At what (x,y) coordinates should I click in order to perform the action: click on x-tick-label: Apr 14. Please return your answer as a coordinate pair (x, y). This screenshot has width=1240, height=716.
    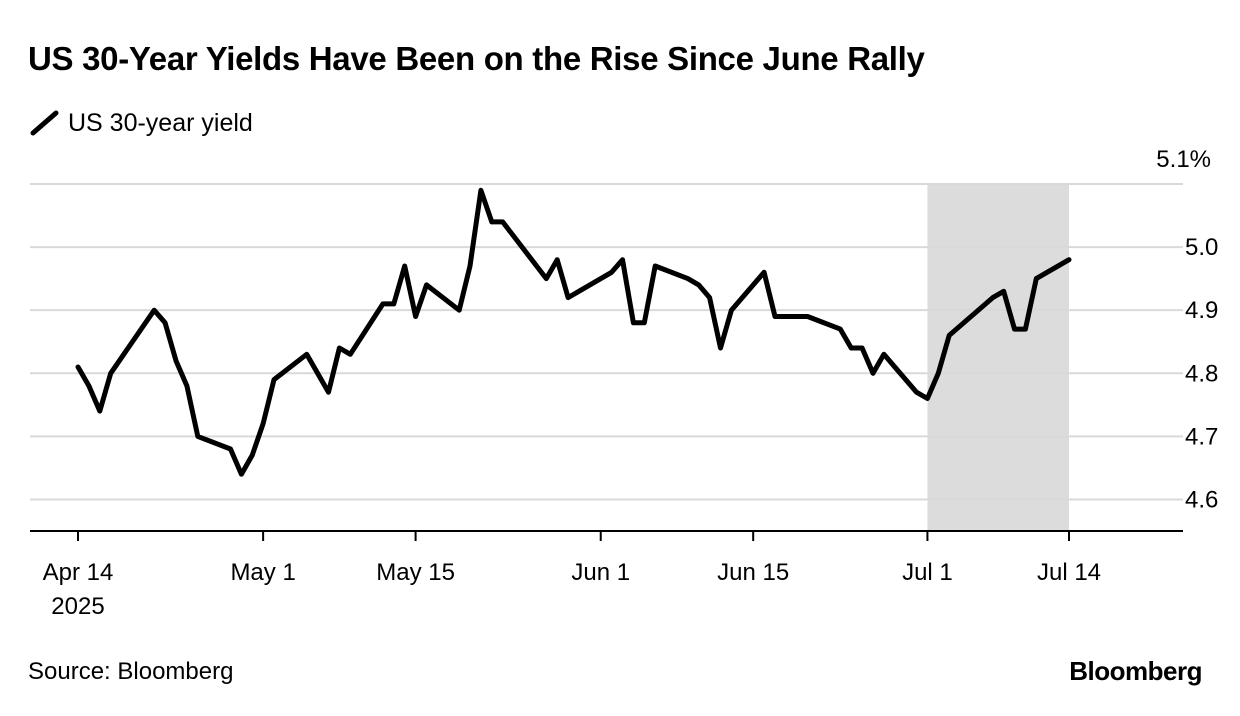
    Looking at the image, I should click on (78, 572).